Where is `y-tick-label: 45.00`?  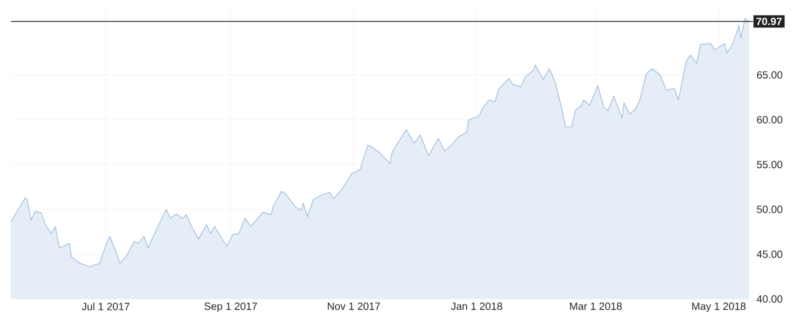 y-tick-label: 45.00 is located at coordinates (769, 254).